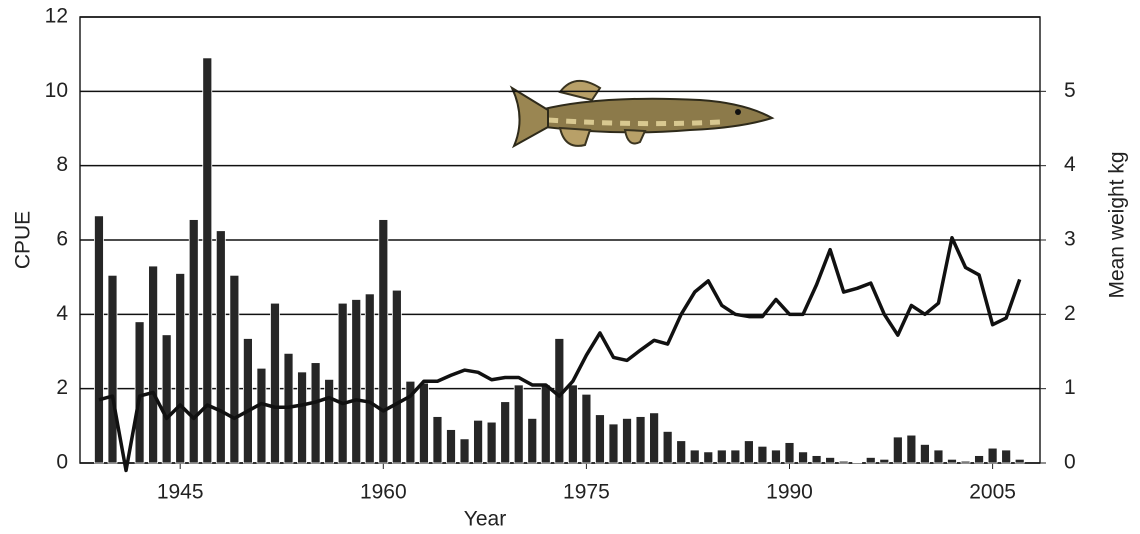 The image size is (1140, 534). Describe the element at coordinates (642, 114) in the screenshot. I see `pike-illustration` at that location.